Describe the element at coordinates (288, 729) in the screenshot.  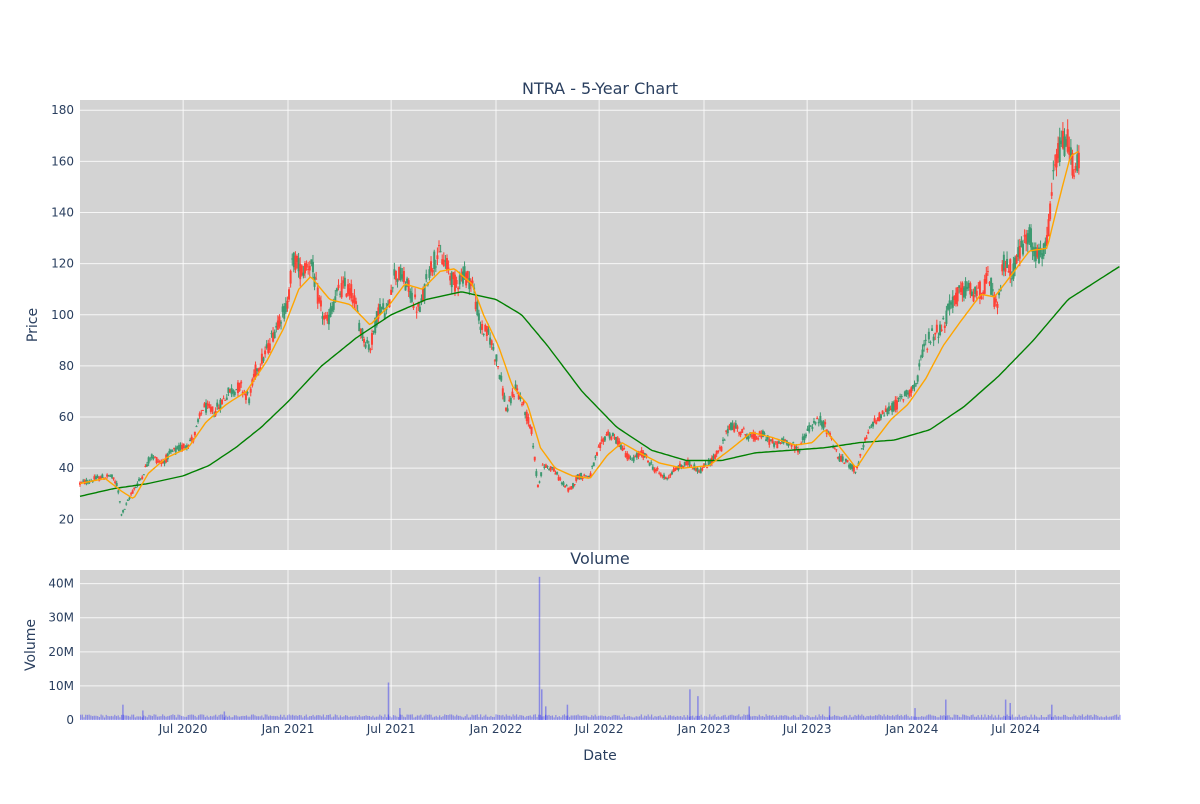
I see `x-tick-label: Jan 2021` at that location.